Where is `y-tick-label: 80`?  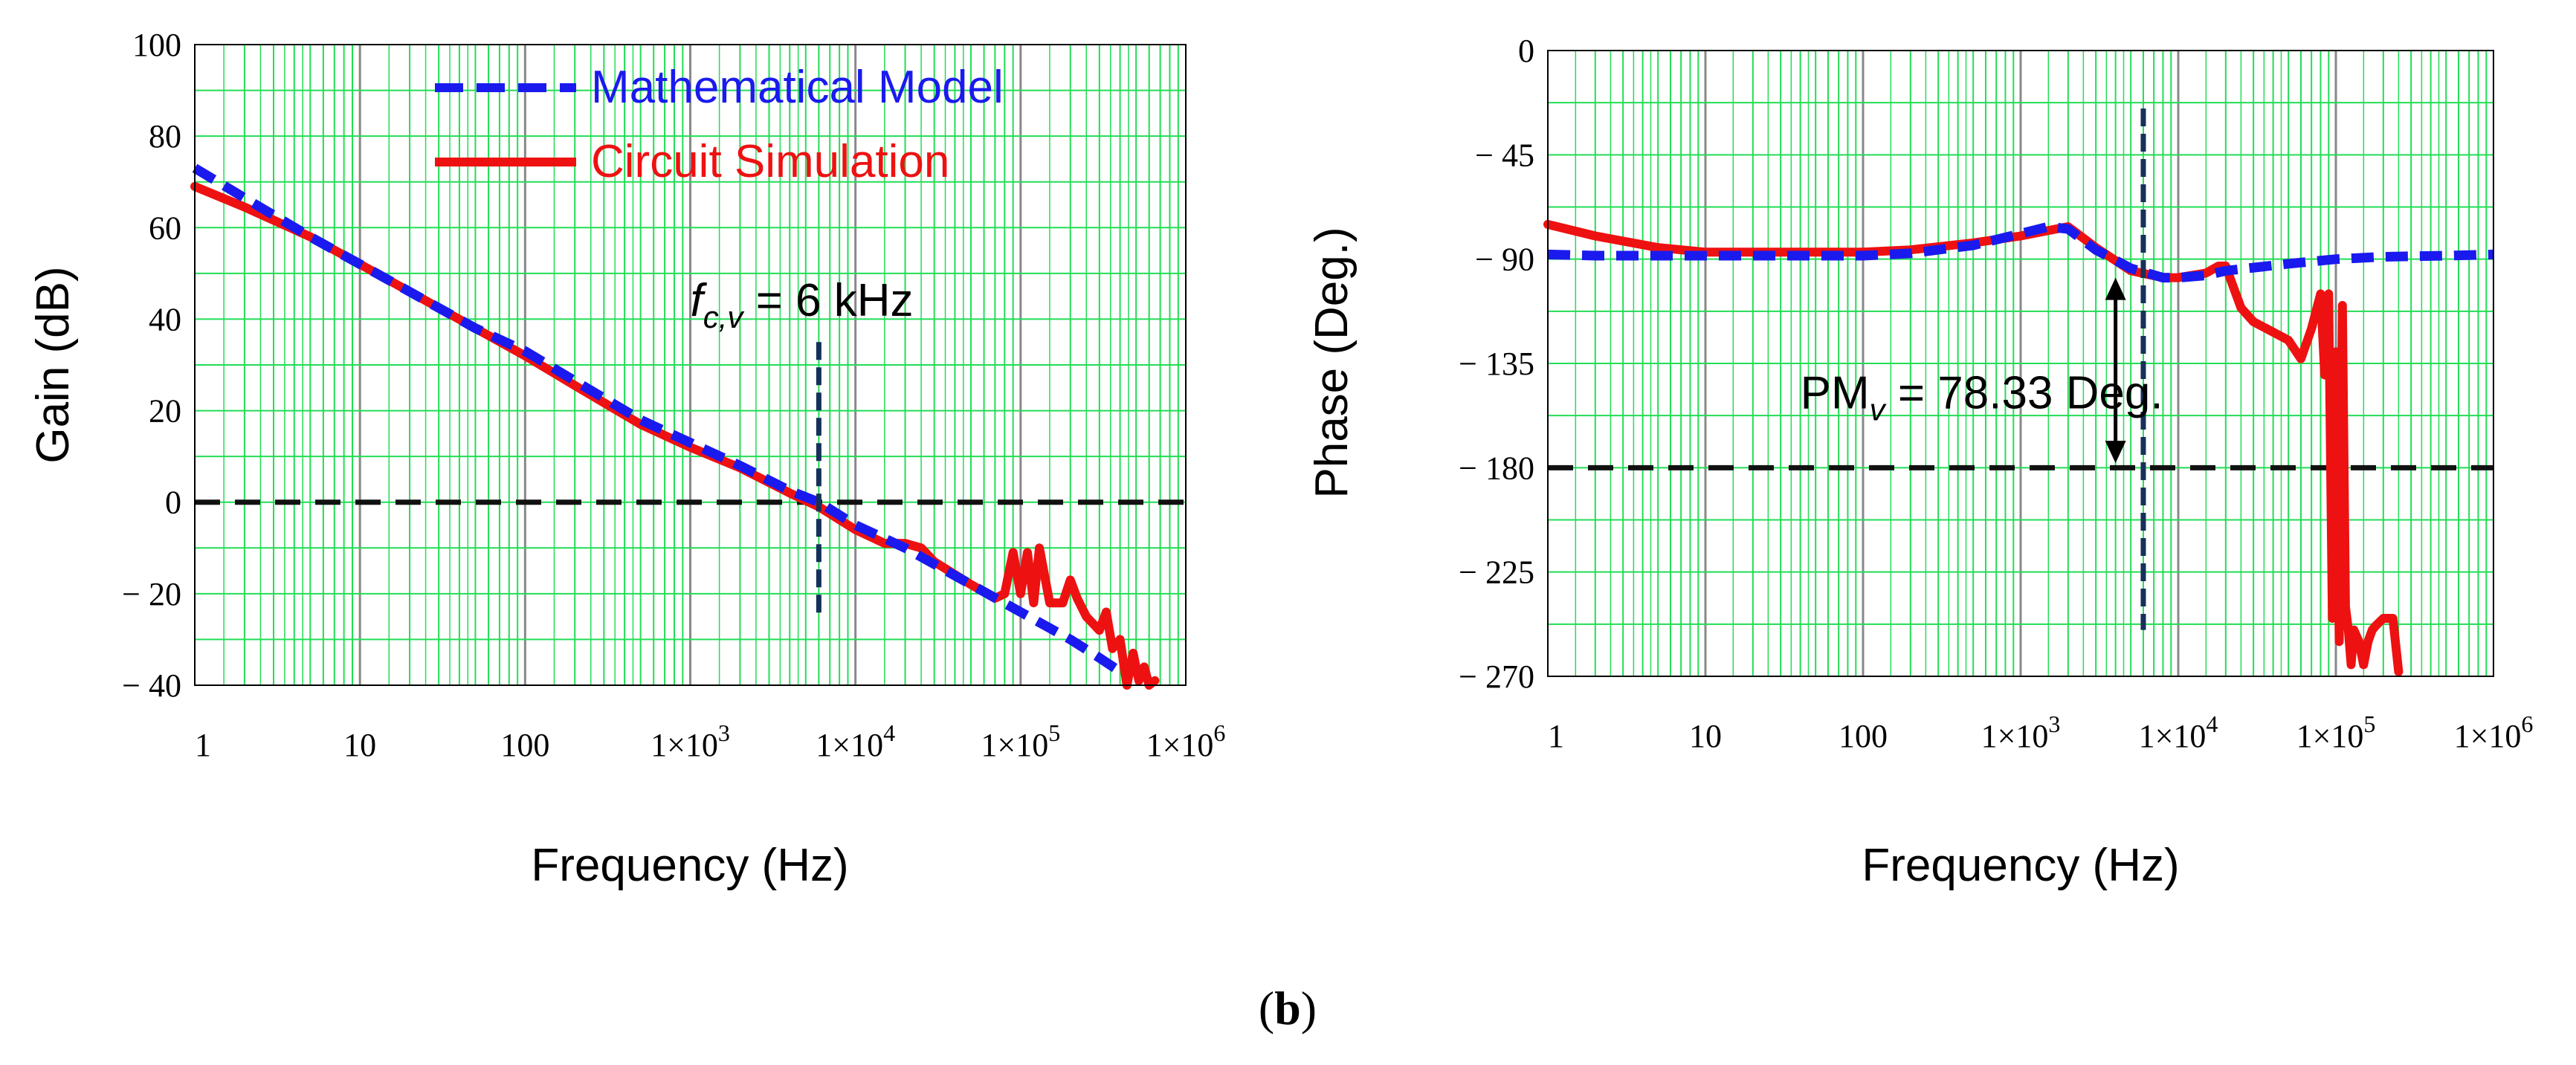 y-tick-label: 80 is located at coordinates (165, 137).